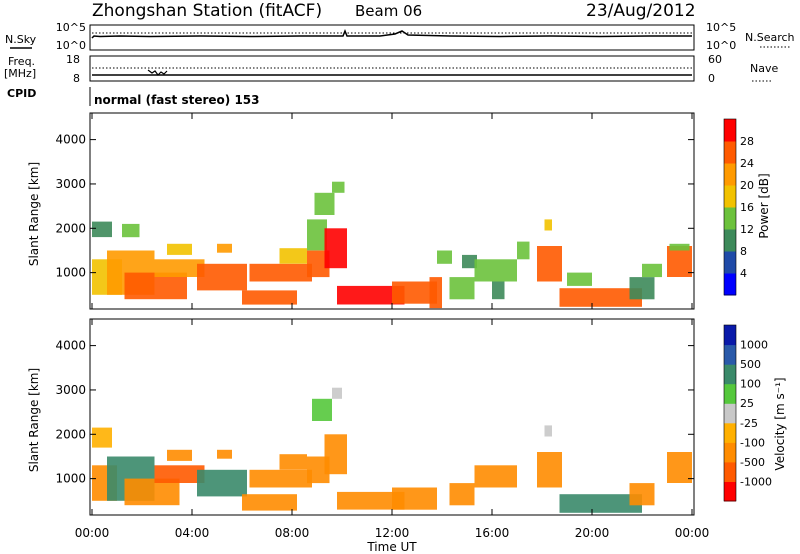 The image size is (800, 554). I want to click on freq-tick-top: 18, so click(73, 59).